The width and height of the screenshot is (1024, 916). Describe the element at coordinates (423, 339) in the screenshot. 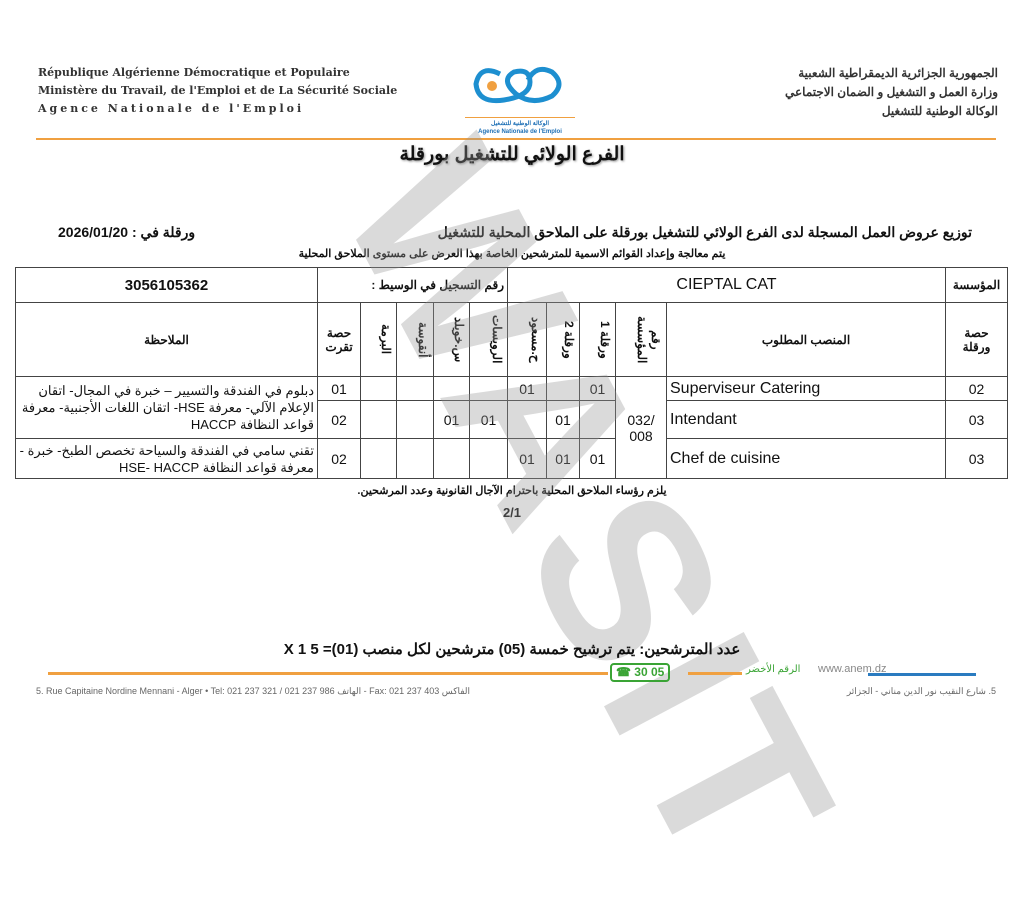

I see `col-header: أنقوسة` at that location.